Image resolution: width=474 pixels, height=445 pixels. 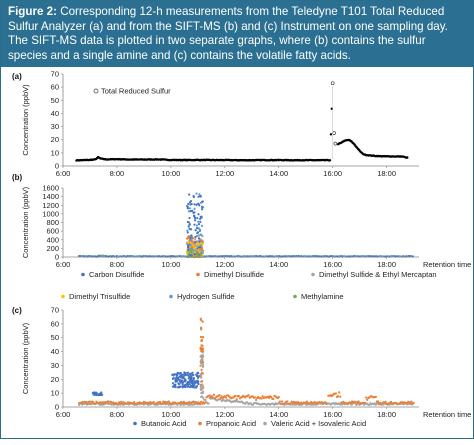 What do you see at coordinates (224, 264) in the screenshot?
I see `x-tick-label: 12:00` at bounding box center [224, 264].